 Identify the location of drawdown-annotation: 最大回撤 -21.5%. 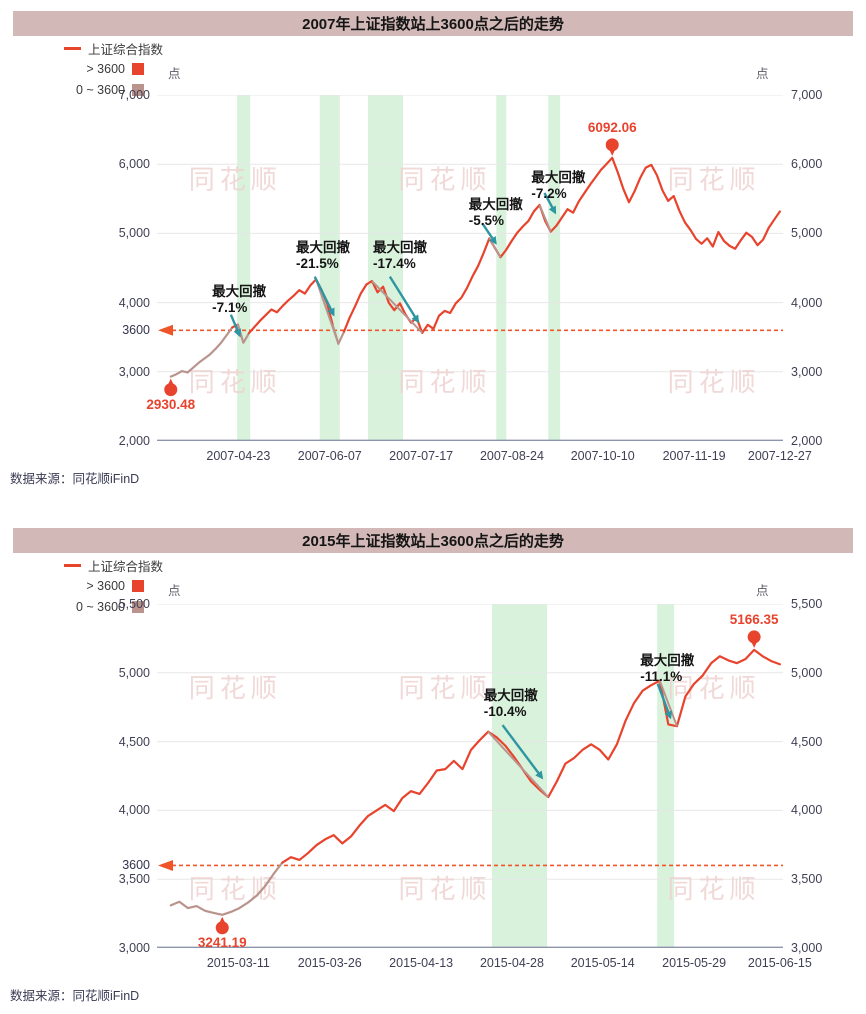
(323, 256).